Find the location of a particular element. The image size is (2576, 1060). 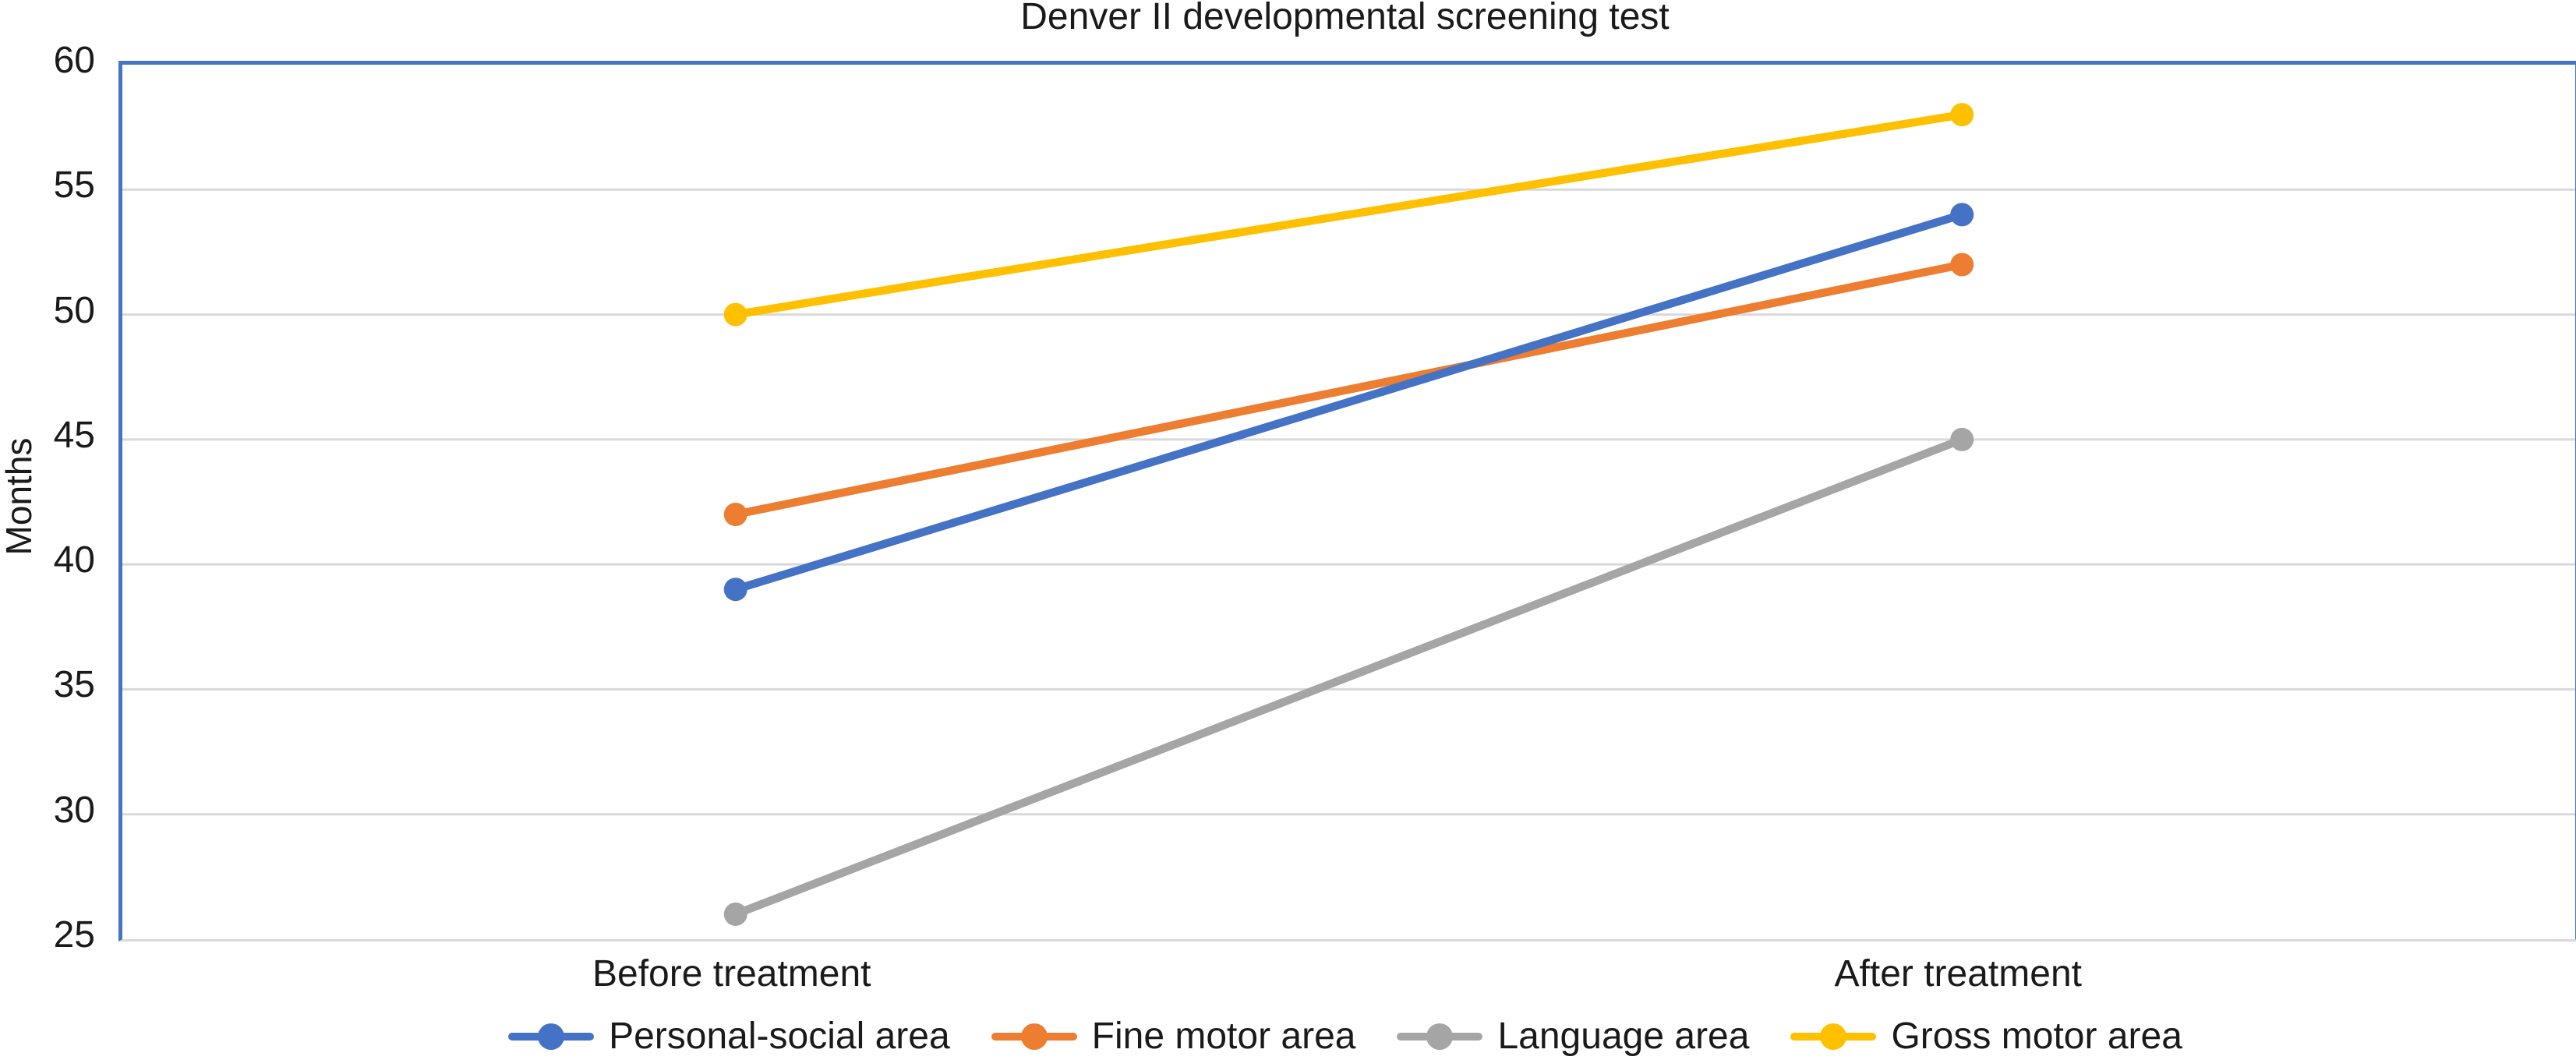

legend-dot-personal-social-area is located at coordinates (551, 1036).